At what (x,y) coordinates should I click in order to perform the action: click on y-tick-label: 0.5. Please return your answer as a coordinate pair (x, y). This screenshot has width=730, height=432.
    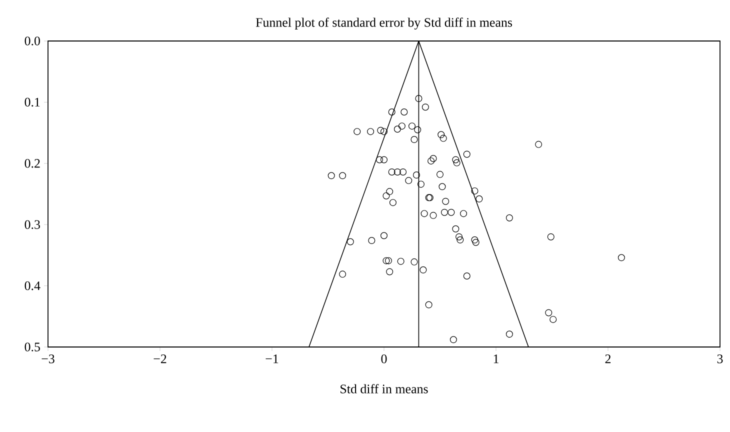
    Looking at the image, I should click on (32, 347).